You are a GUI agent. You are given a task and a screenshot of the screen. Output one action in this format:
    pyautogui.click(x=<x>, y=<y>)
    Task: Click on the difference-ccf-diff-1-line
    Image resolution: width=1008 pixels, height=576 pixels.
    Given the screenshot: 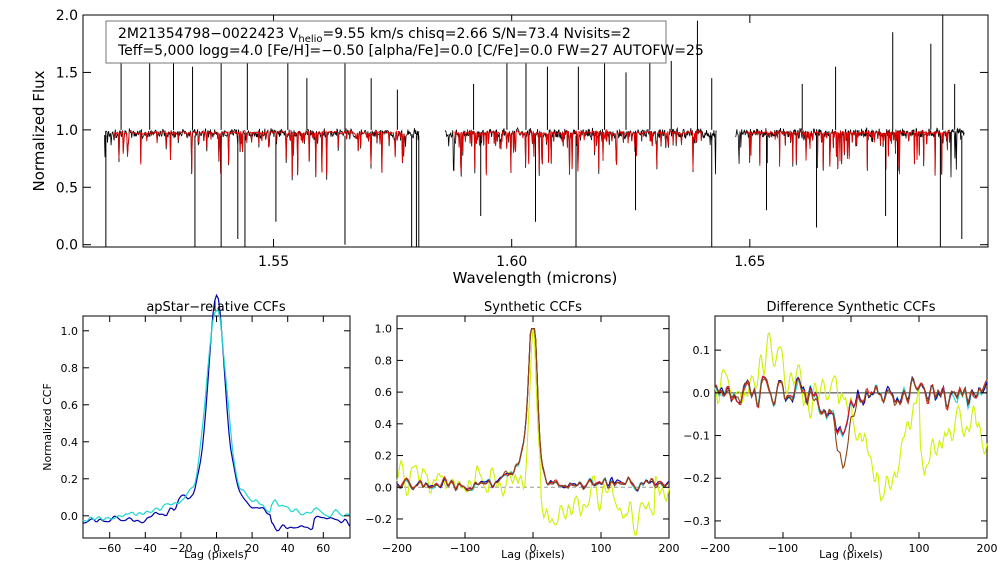 What is the action you would take?
    pyautogui.click(x=851, y=417)
    